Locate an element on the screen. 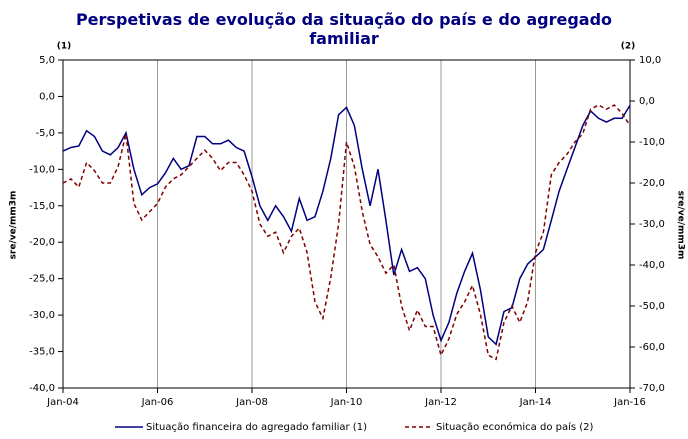 The height and width of the screenshot is (439, 688). y-tick-label: -25,0 is located at coordinates (42, 279).